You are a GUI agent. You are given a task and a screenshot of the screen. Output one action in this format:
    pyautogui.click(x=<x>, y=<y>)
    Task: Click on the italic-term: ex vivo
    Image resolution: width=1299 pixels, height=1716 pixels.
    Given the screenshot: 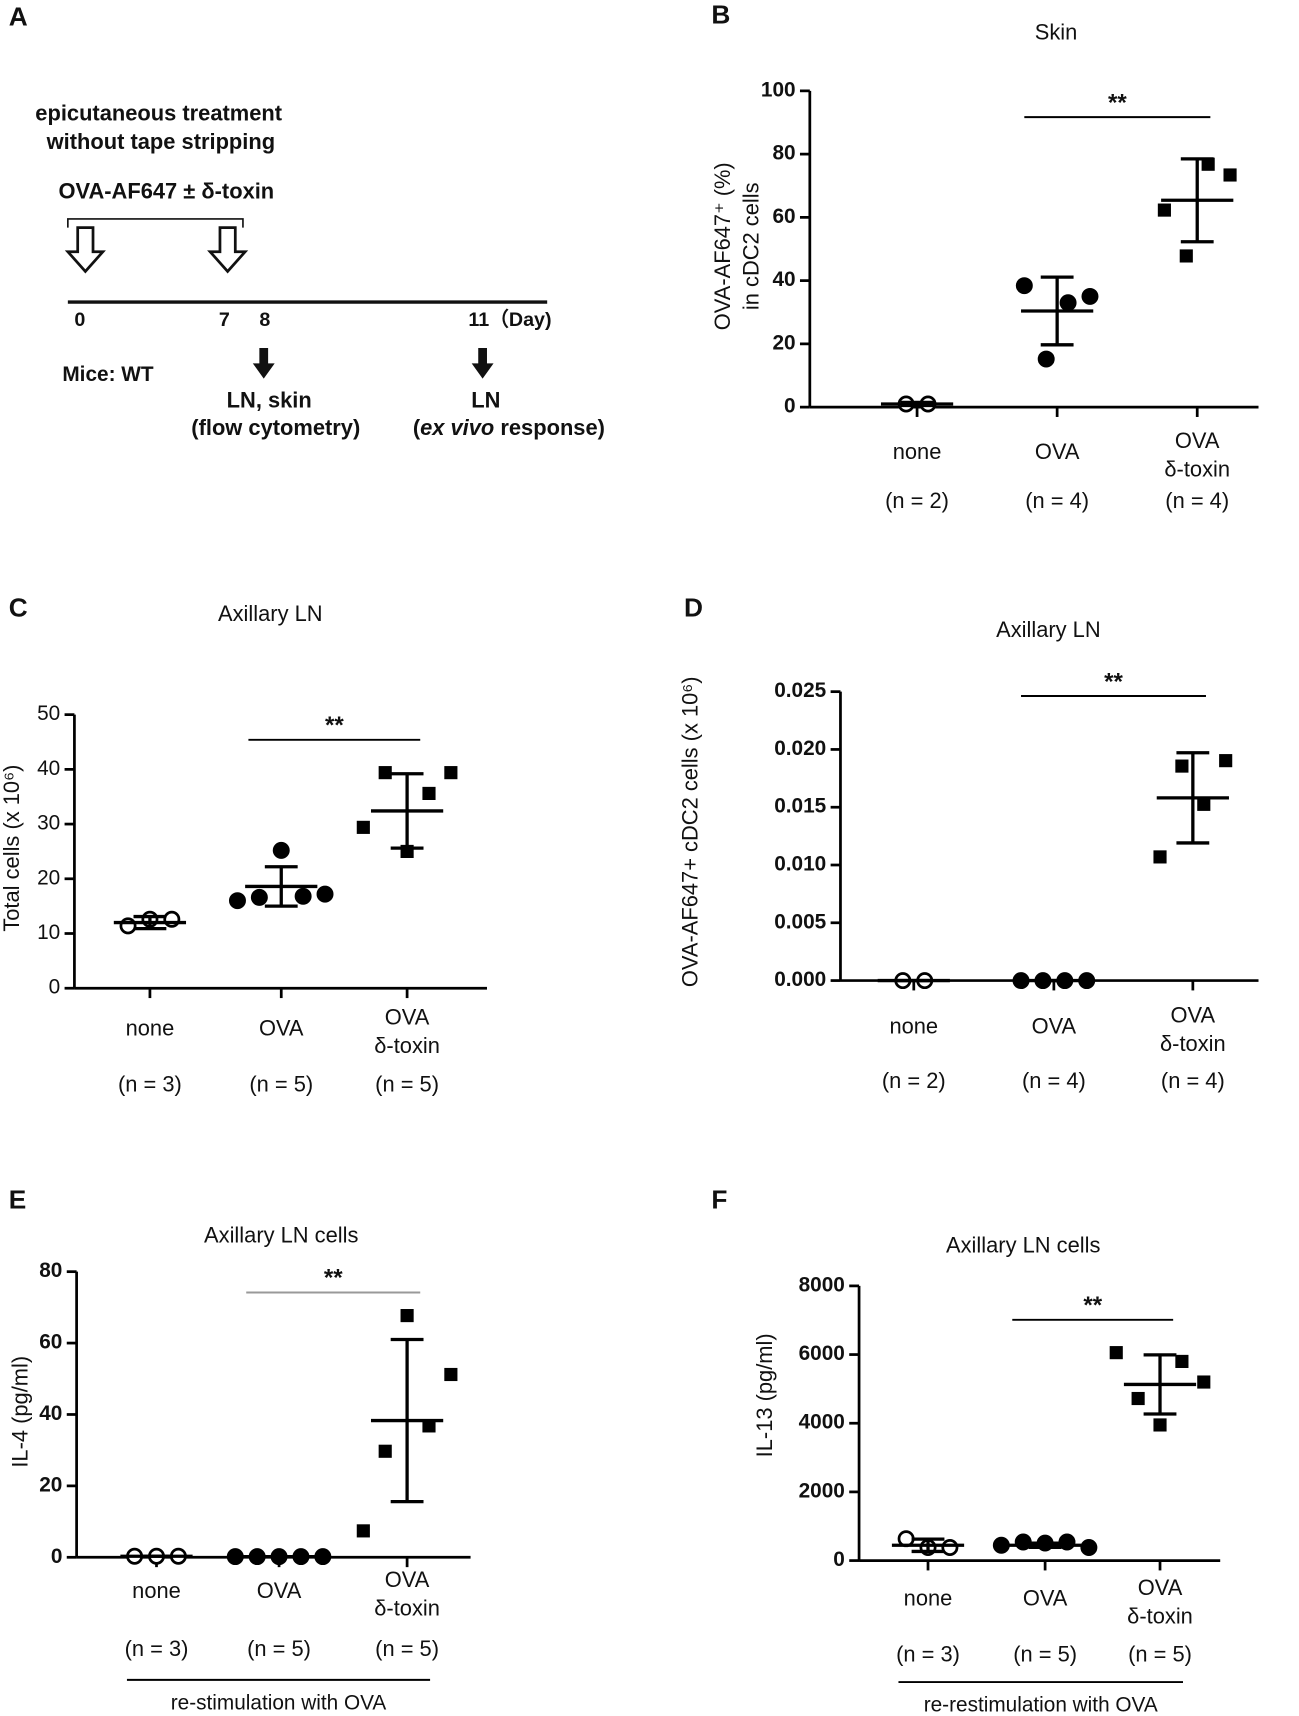 What is the action you would take?
    pyautogui.click(x=457, y=427)
    